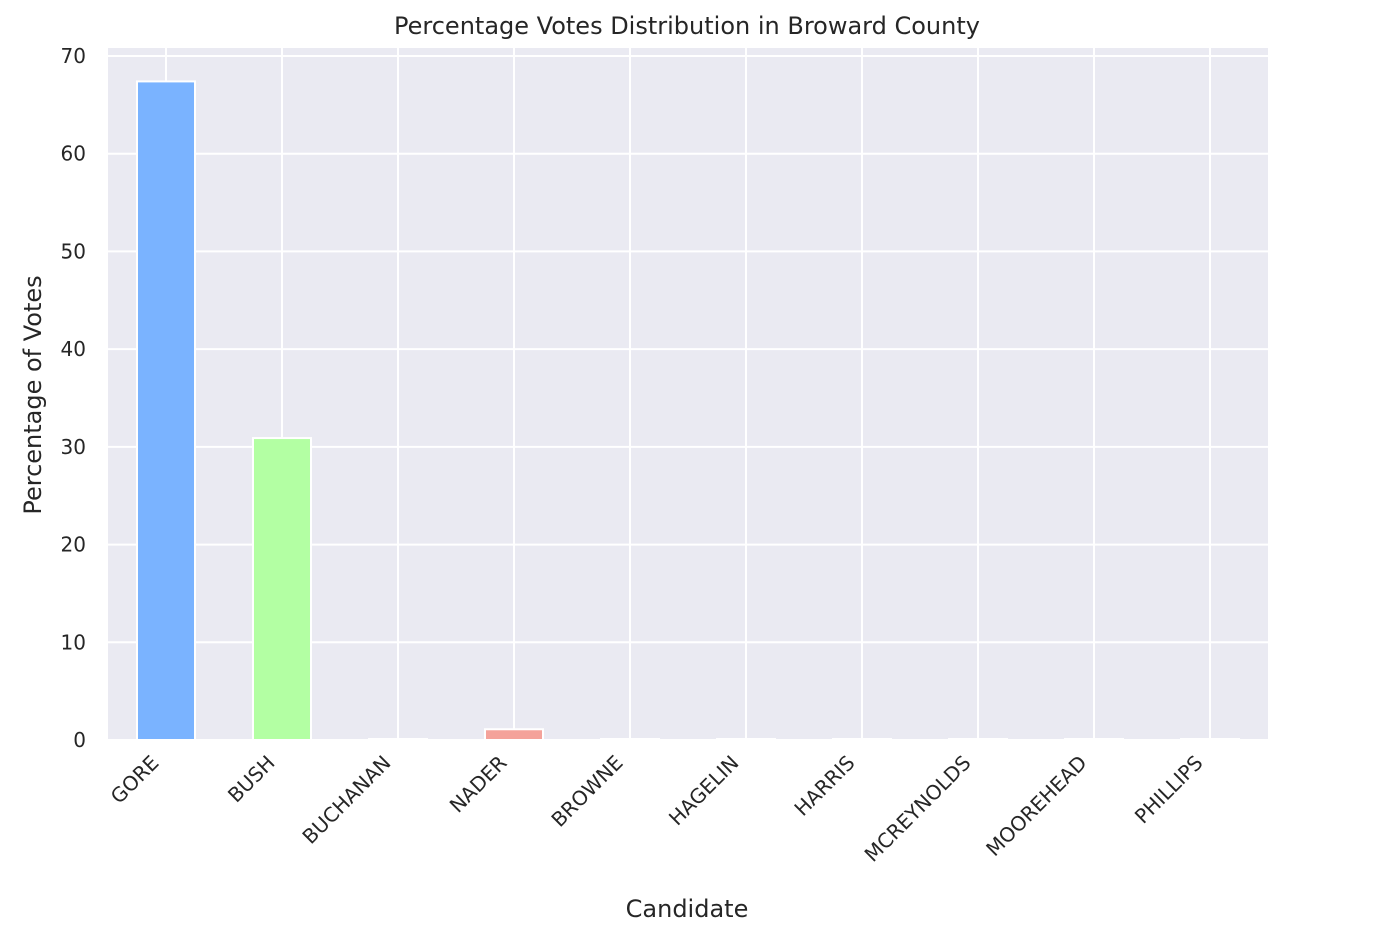 This screenshot has height=950, width=1392. Describe the element at coordinates (1169, 790) in the screenshot. I see `x-tick-label: PHILLIPS` at that location.